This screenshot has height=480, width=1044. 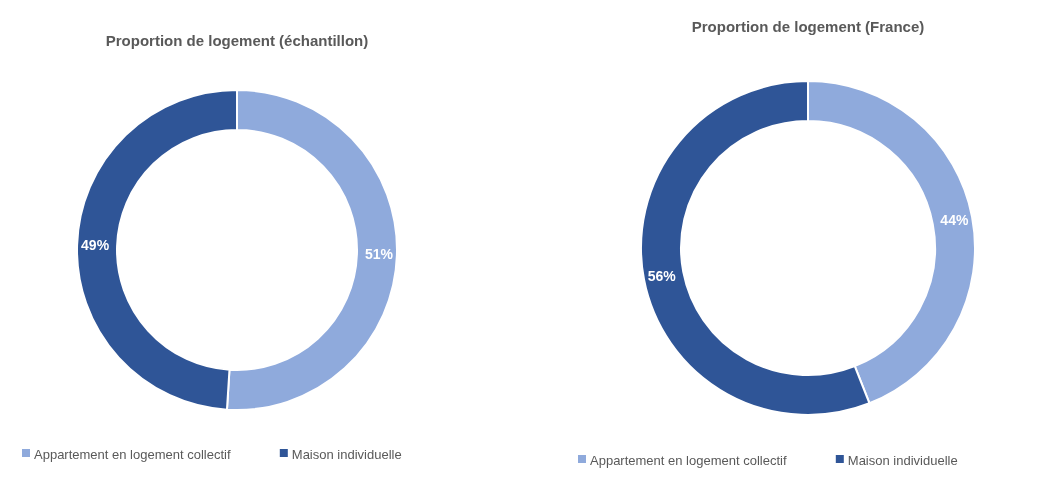 What do you see at coordinates (662, 275) in the screenshot?
I see `data-label: 56%` at bounding box center [662, 275].